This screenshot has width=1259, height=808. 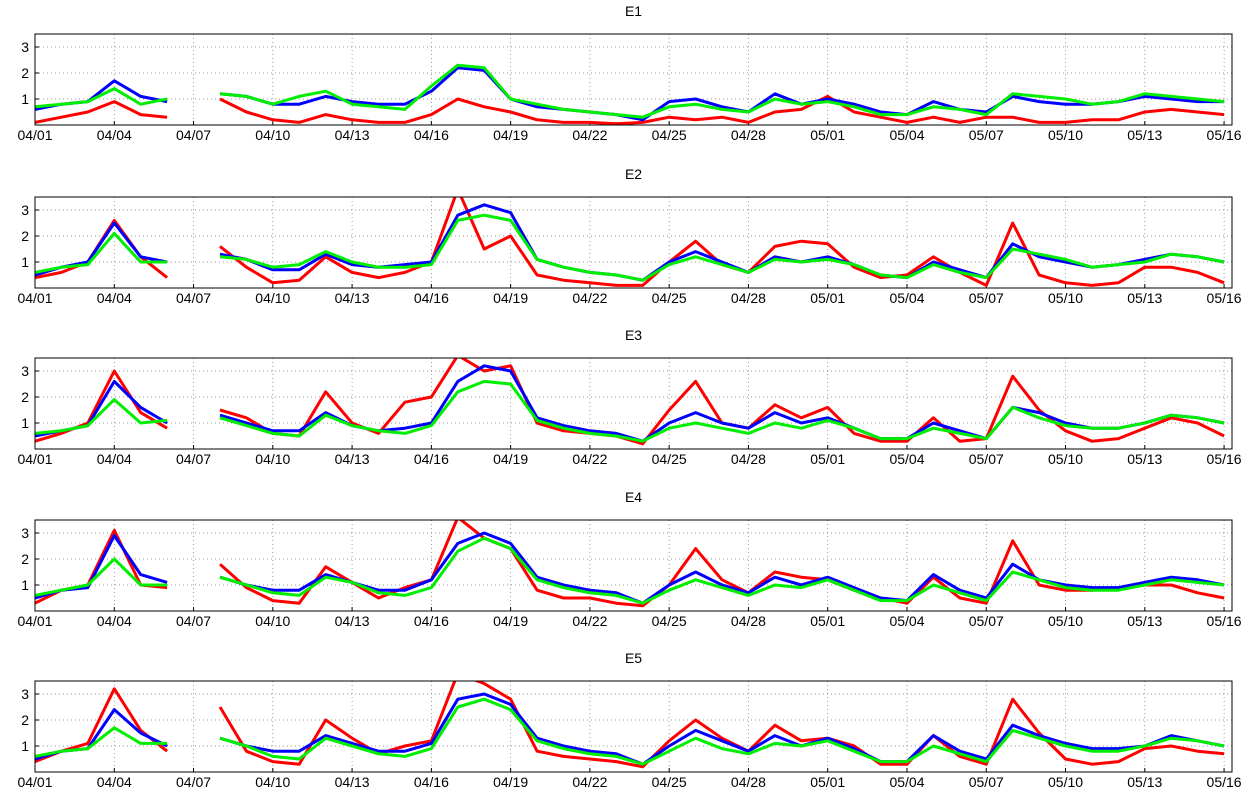 I want to click on chart-title: E5, so click(x=633, y=658).